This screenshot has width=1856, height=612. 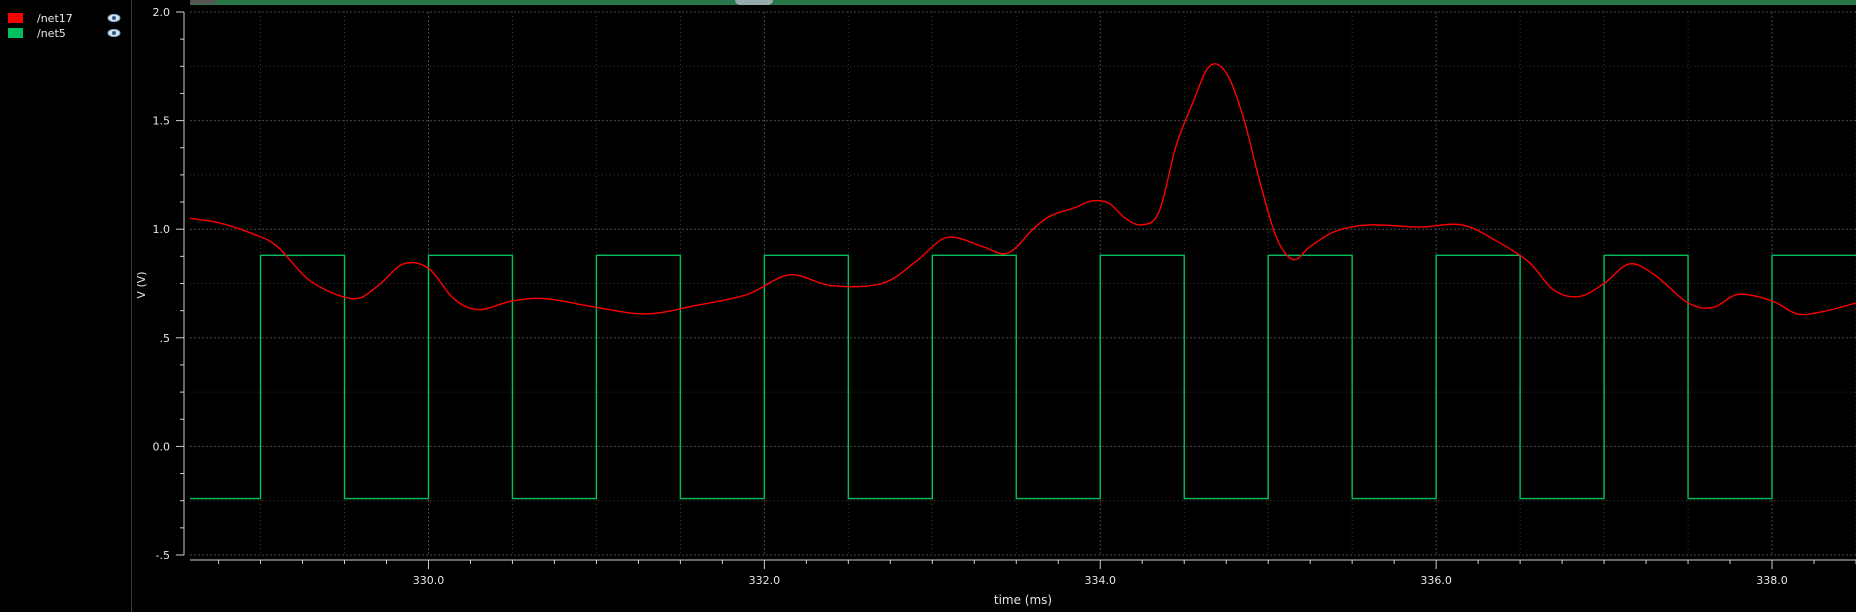 What do you see at coordinates (162, 284) in the screenshot?
I see `y-tick-labels: -.5 0.0 .5 1.0 1.5 2.0` at bounding box center [162, 284].